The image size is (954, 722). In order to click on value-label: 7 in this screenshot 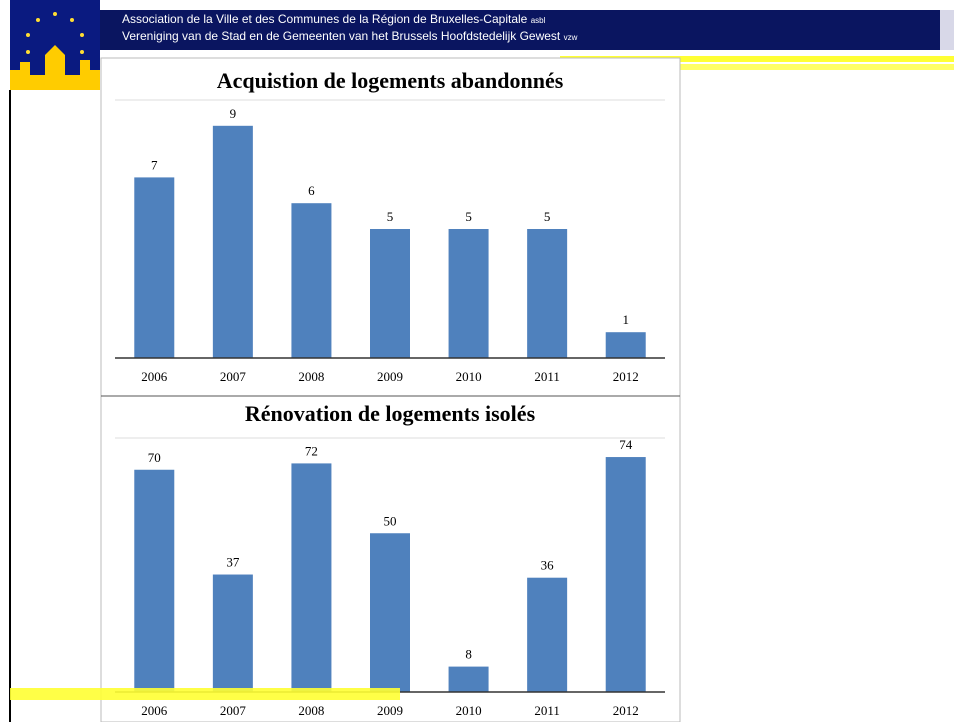, I will do `click(154, 164)`.